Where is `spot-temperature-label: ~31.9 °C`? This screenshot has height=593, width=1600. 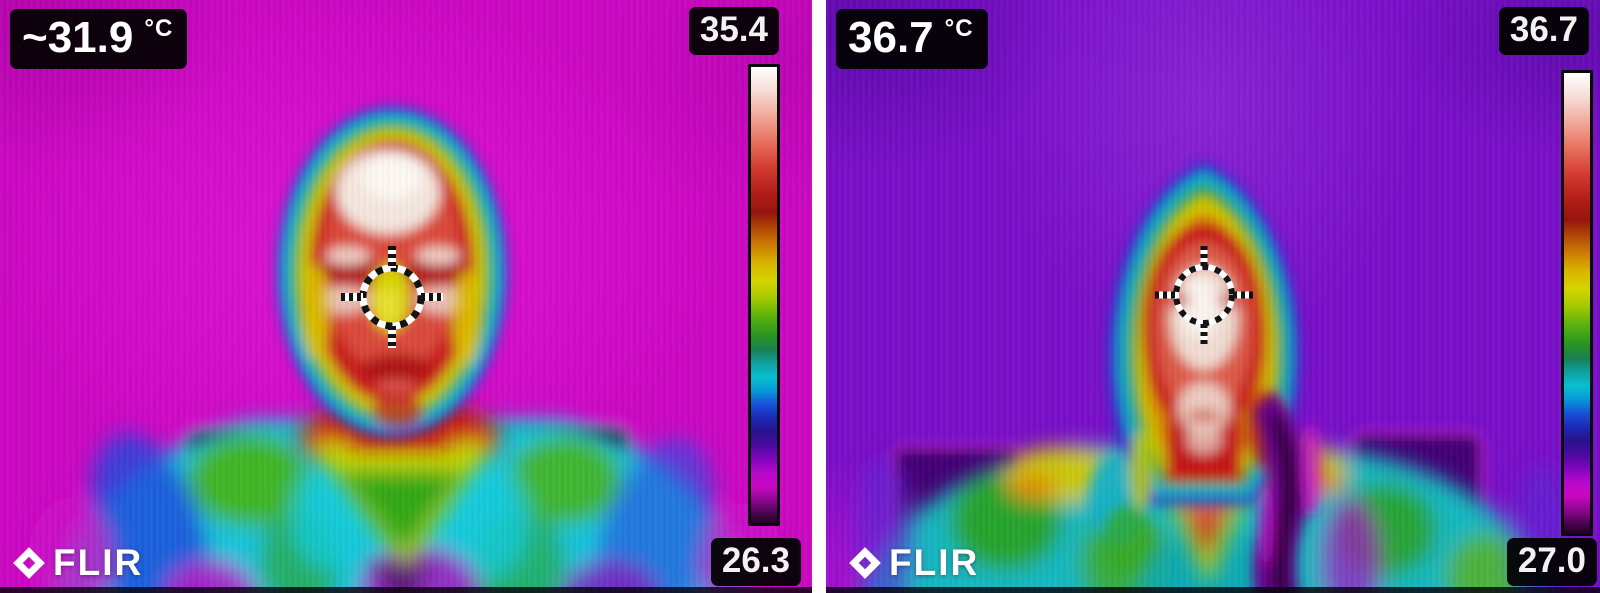 spot-temperature-label: ~31.9 °C is located at coordinates (99, 39).